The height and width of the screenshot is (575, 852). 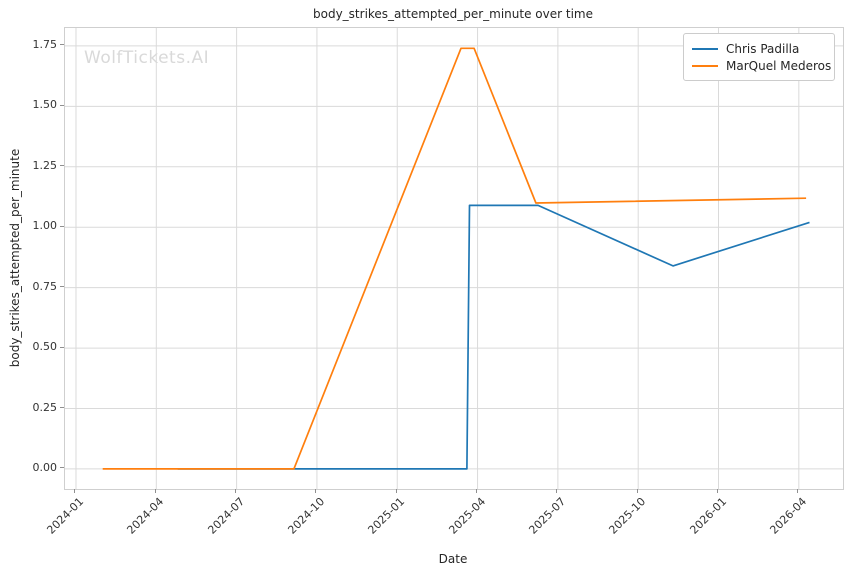 What do you see at coordinates (147, 58) in the screenshot?
I see `watermark: WolfTickets.AI` at bounding box center [147, 58].